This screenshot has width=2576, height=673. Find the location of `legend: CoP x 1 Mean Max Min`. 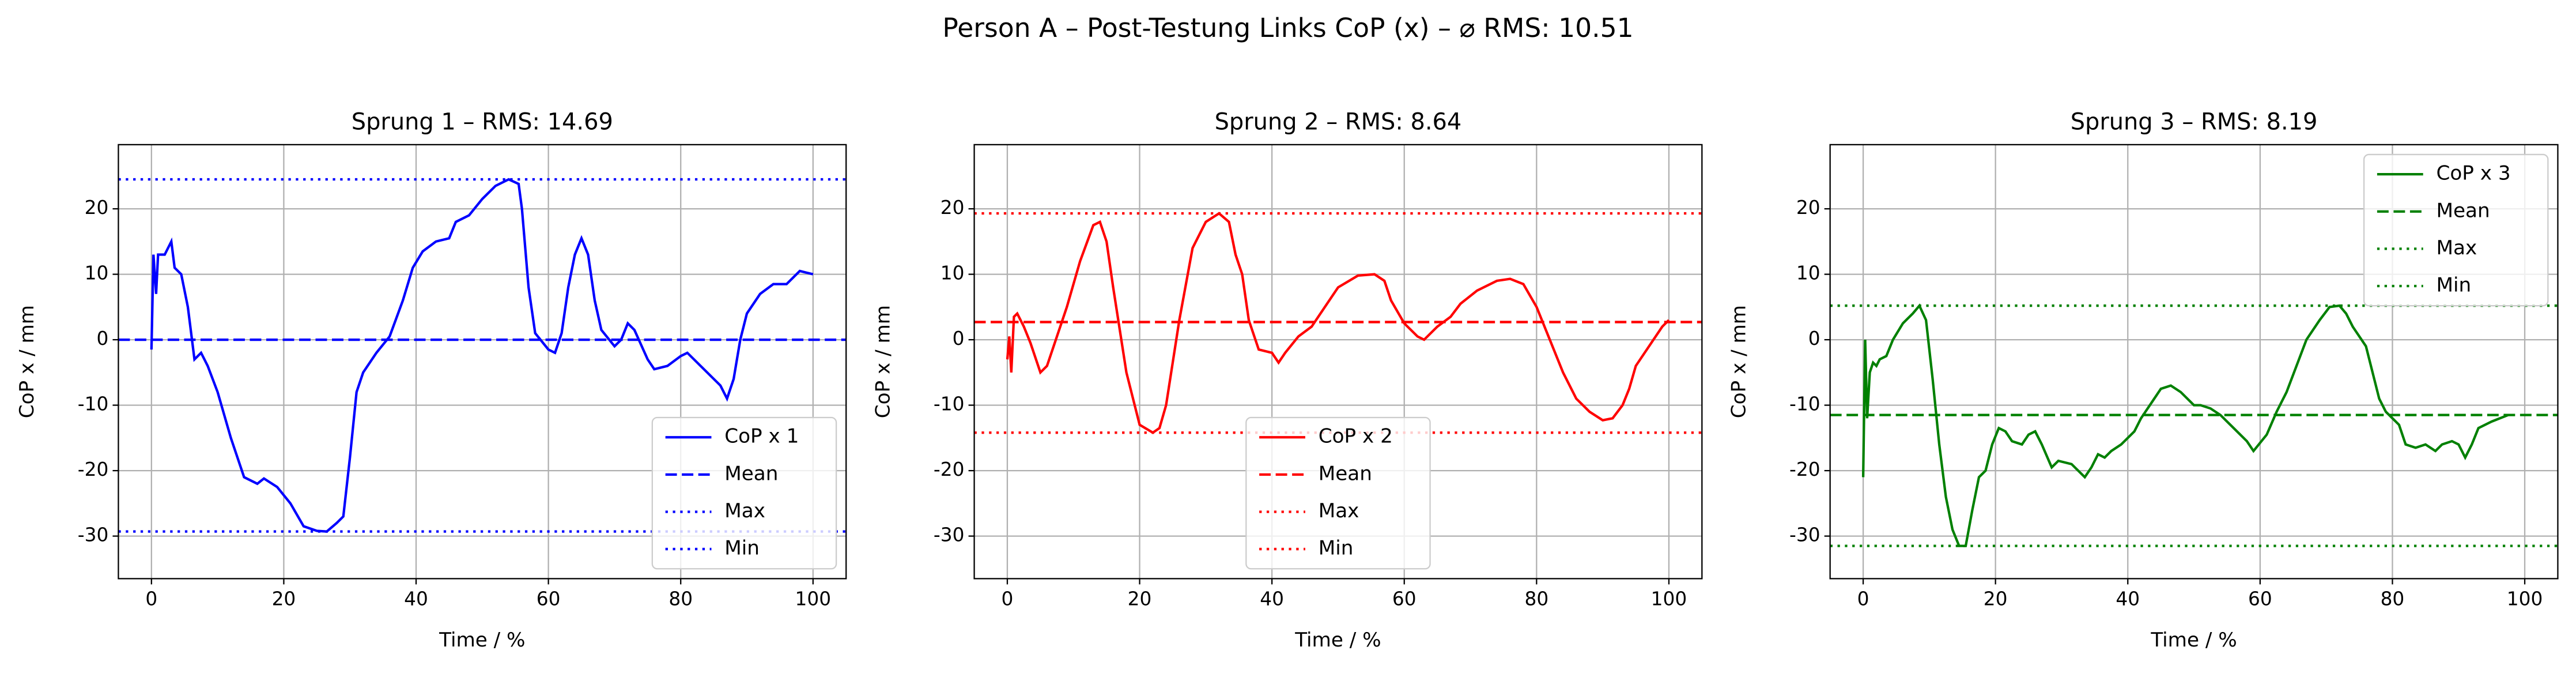

legend: CoP x 1 Mean Max Min is located at coordinates (744, 493).